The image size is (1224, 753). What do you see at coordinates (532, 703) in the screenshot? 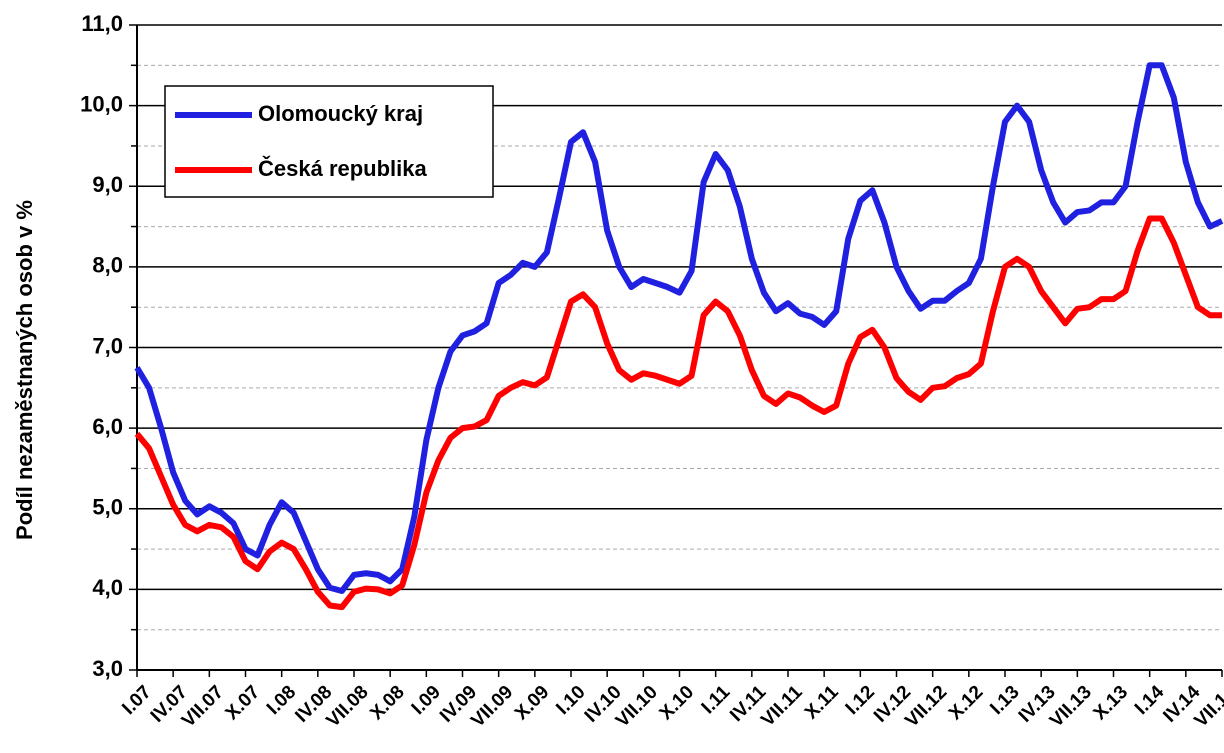
I see `x-tick-label: X.09` at bounding box center [532, 703].